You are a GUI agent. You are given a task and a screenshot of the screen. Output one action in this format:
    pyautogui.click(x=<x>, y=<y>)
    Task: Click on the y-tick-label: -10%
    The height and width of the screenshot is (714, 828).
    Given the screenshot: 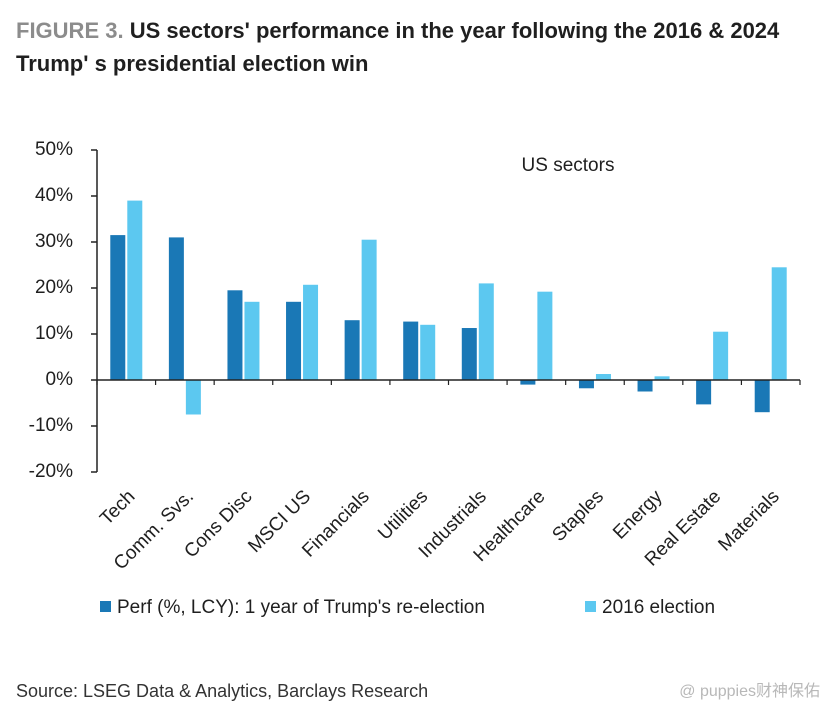 What is the action you would take?
    pyautogui.click(x=51, y=425)
    